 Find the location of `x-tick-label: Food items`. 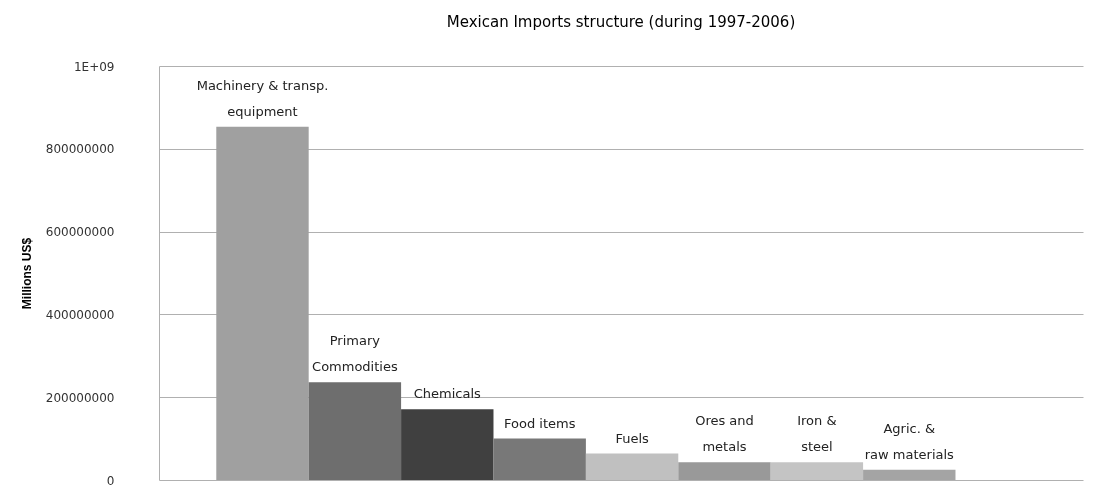

x-tick-label: Food items is located at coordinates (539, 423).